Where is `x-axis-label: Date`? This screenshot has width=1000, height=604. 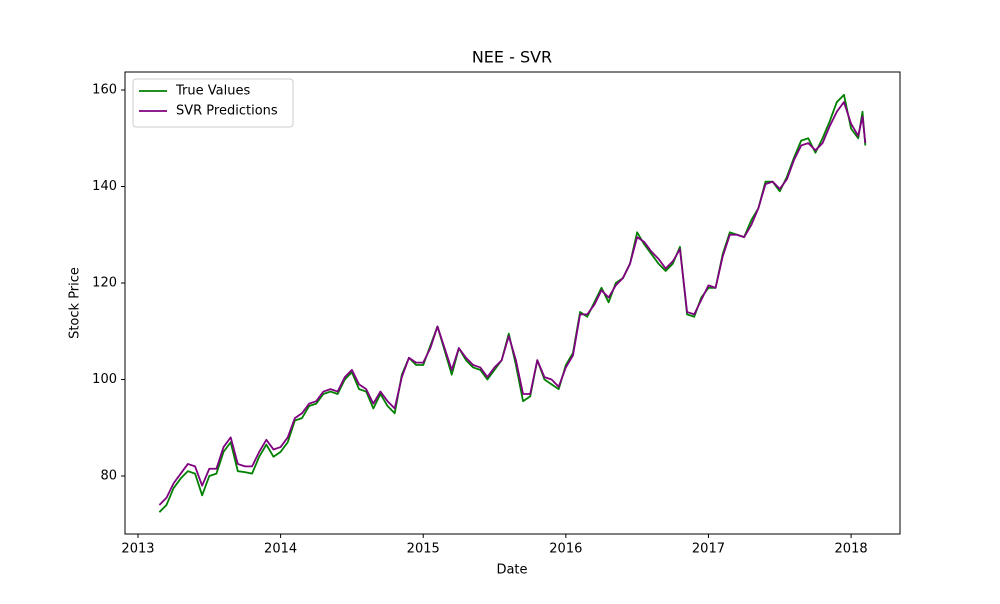
x-axis-label: Date is located at coordinates (511, 570).